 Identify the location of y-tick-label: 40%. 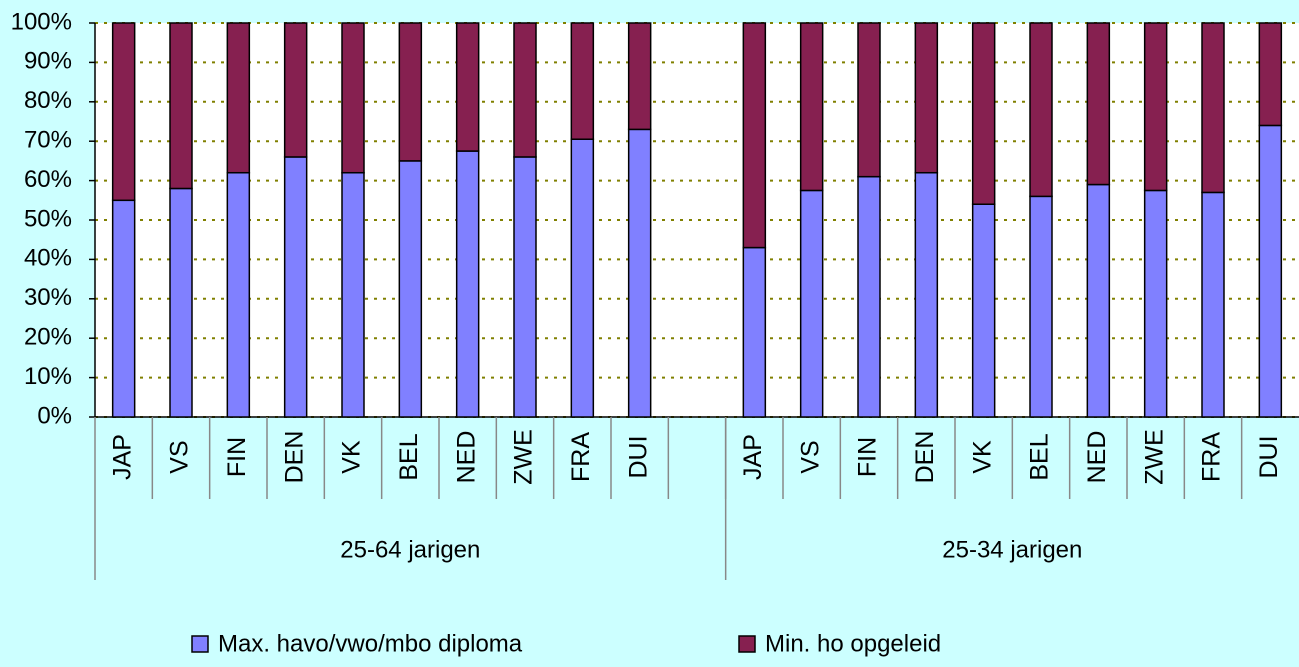
(48, 258).